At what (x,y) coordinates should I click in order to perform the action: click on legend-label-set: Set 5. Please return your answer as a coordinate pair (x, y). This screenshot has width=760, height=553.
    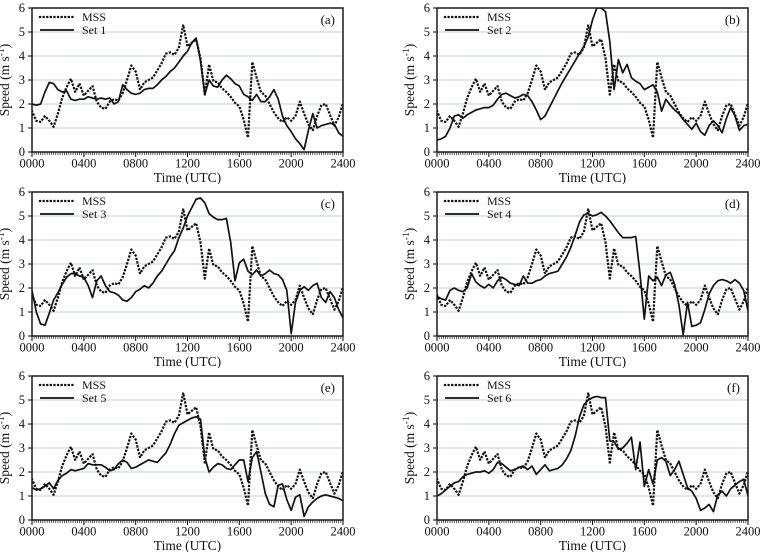
    Looking at the image, I should click on (94, 398).